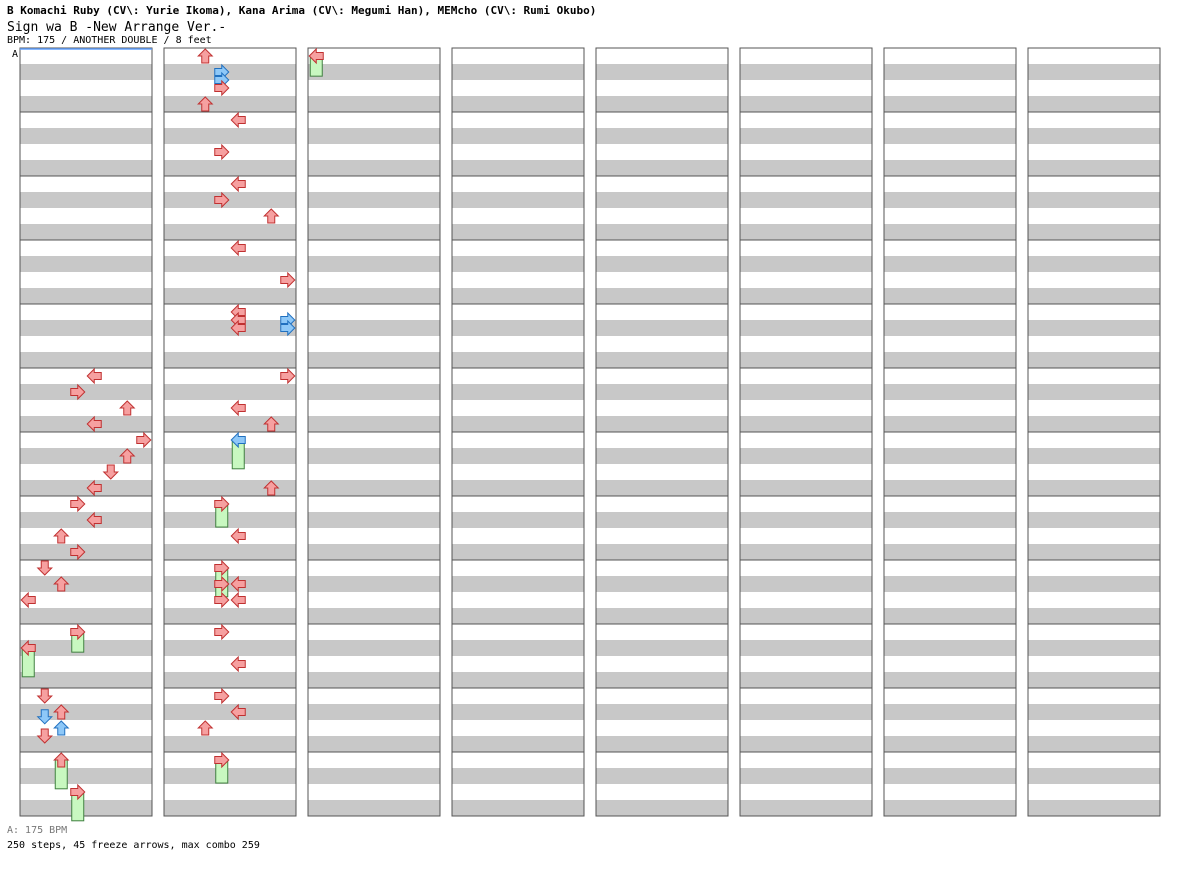  Describe the element at coordinates (61, 584) in the screenshot. I see `step-arrow-up` at that location.